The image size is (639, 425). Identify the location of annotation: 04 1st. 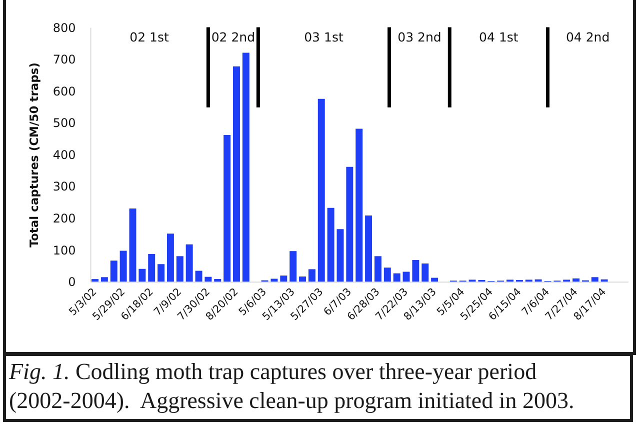
(498, 36).